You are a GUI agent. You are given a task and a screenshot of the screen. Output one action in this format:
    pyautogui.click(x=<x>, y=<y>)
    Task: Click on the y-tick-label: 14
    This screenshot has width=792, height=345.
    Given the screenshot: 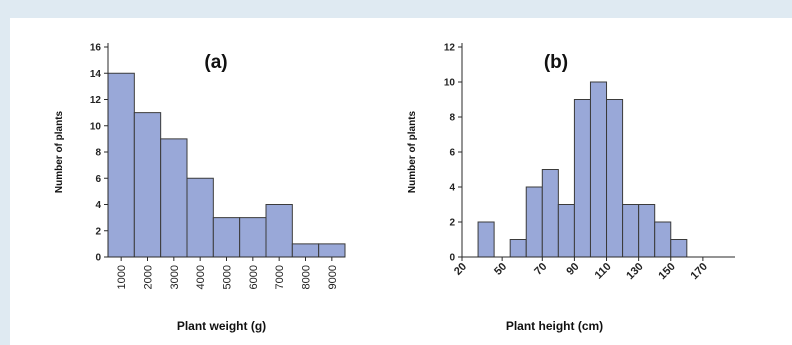 What is the action you would take?
    pyautogui.click(x=96, y=74)
    